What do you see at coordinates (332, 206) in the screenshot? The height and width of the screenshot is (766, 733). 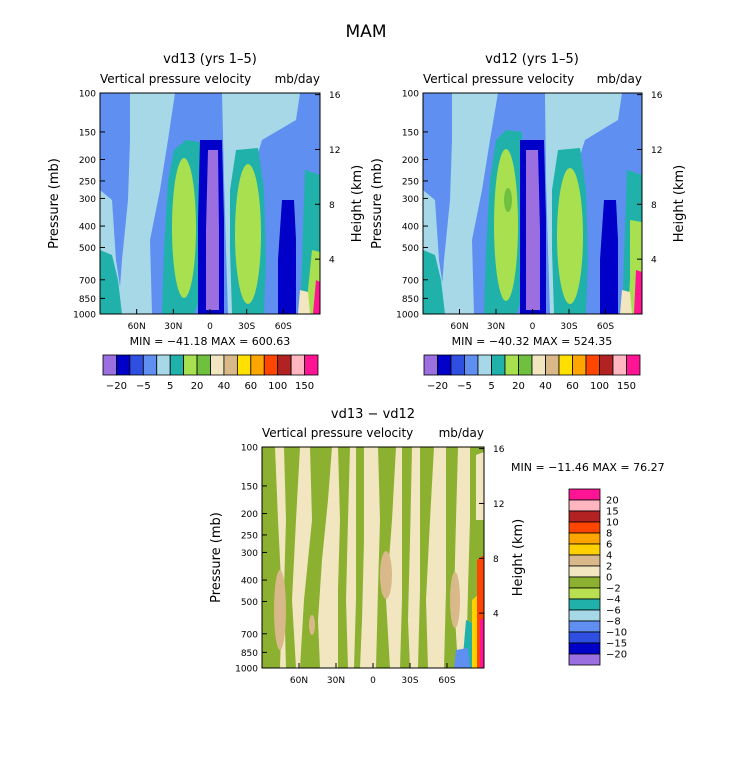 I see `y2-tick-label: 8` at bounding box center [332, 206].